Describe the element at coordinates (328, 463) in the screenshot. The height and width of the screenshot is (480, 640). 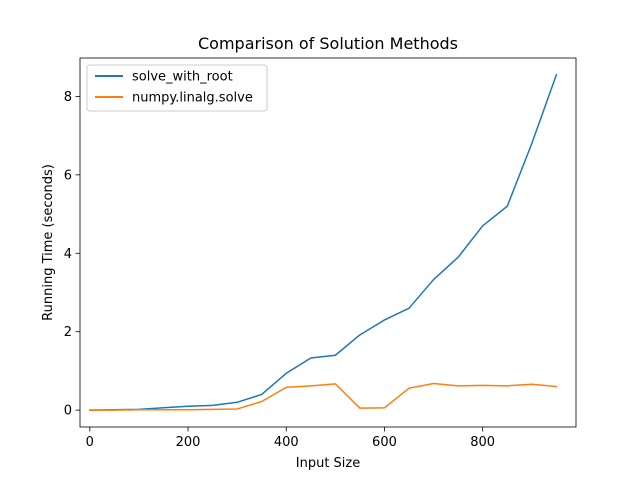
I see `x-axis-label: Input Size` at that location.